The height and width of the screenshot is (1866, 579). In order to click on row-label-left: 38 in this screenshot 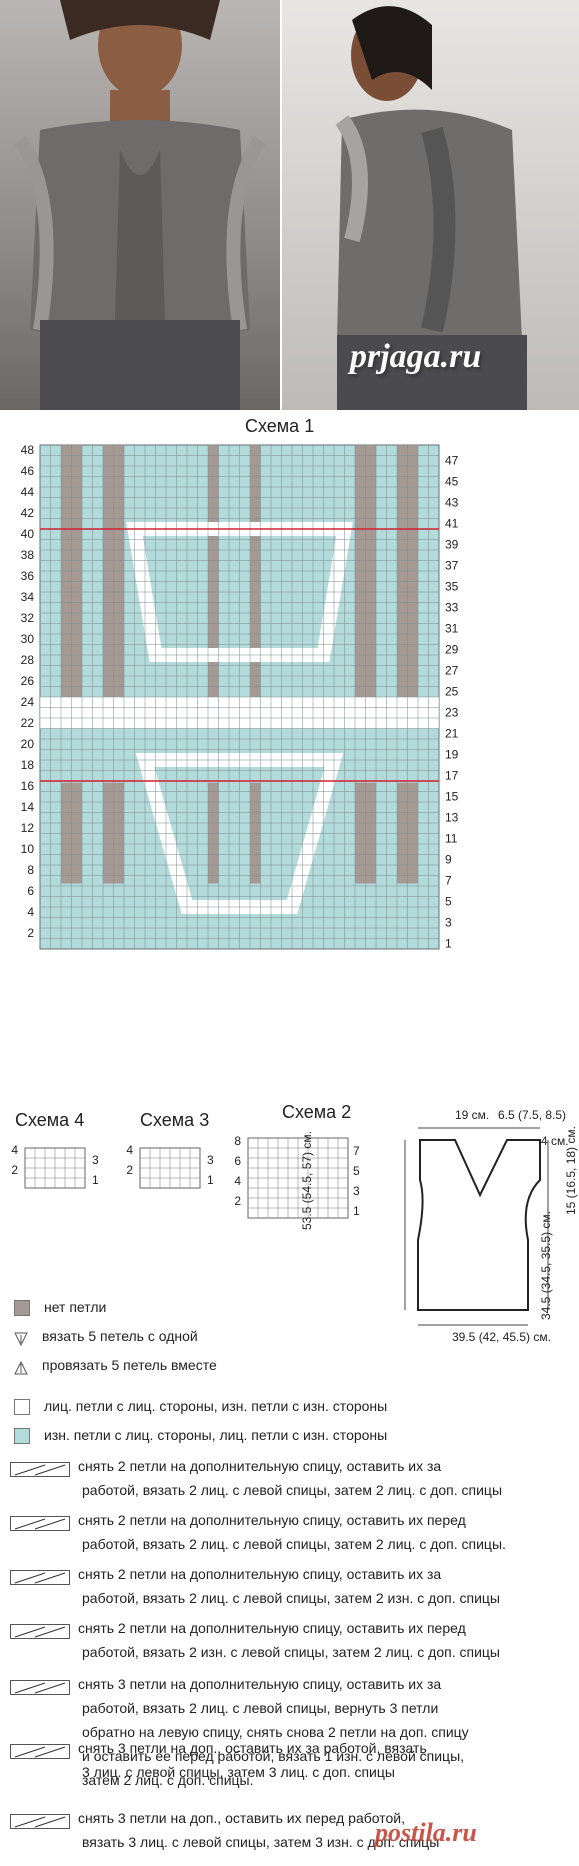, I will do `click(28, 555)`.